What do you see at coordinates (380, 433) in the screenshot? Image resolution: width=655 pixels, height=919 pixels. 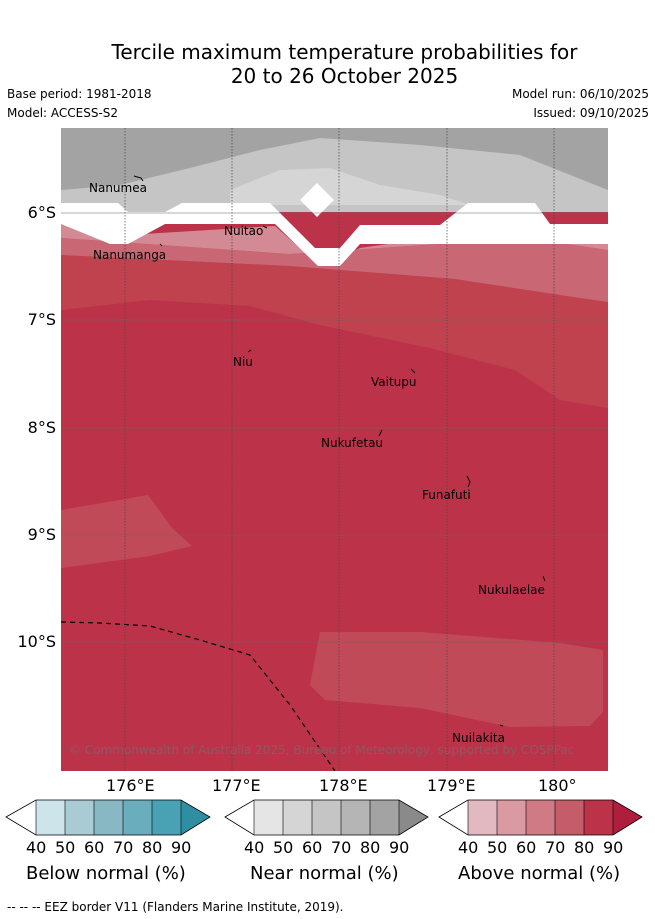 I see `island-nukufetau` at bounding box center [380, 433].